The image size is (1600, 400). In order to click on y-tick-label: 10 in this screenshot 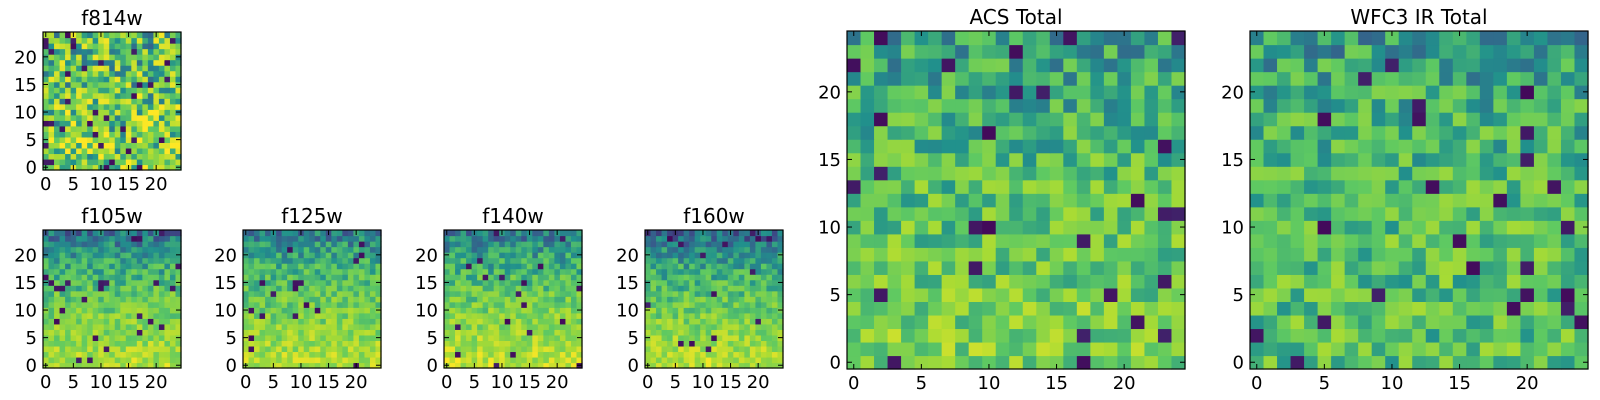, I will do `click(426, 311)`.